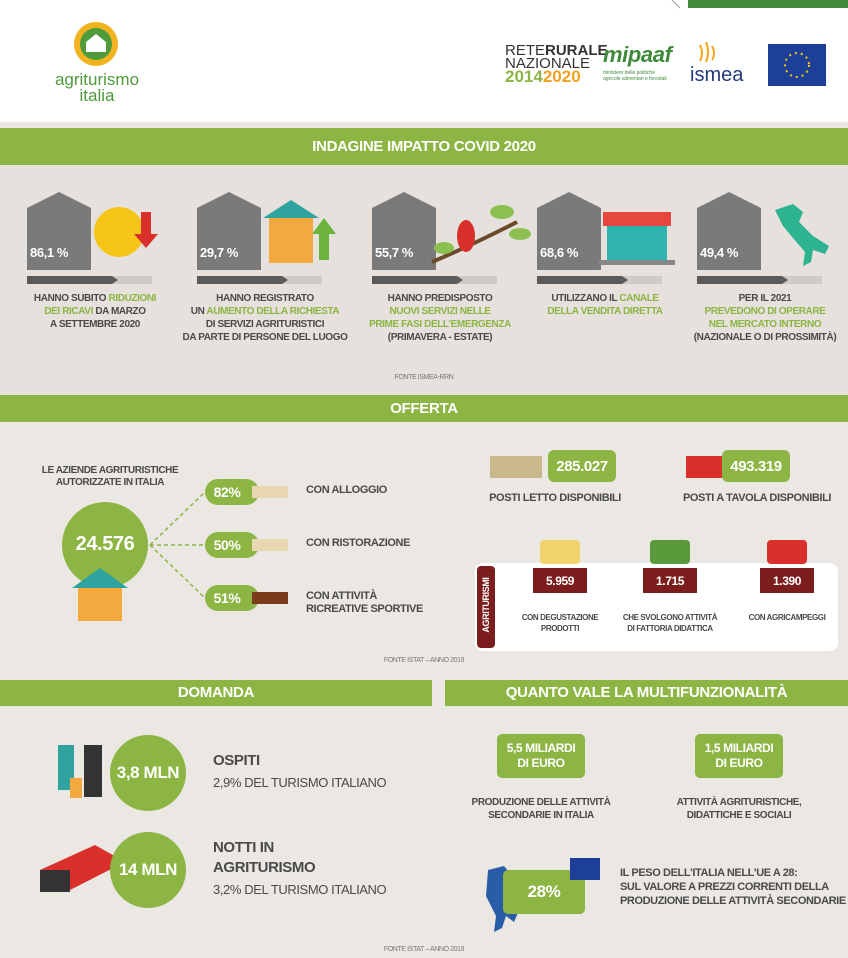  Describe the element at coordinates (635, 79) in the screenshot. I see `mipaaf-sub-line: agricole alimentari e forestali` at that location.